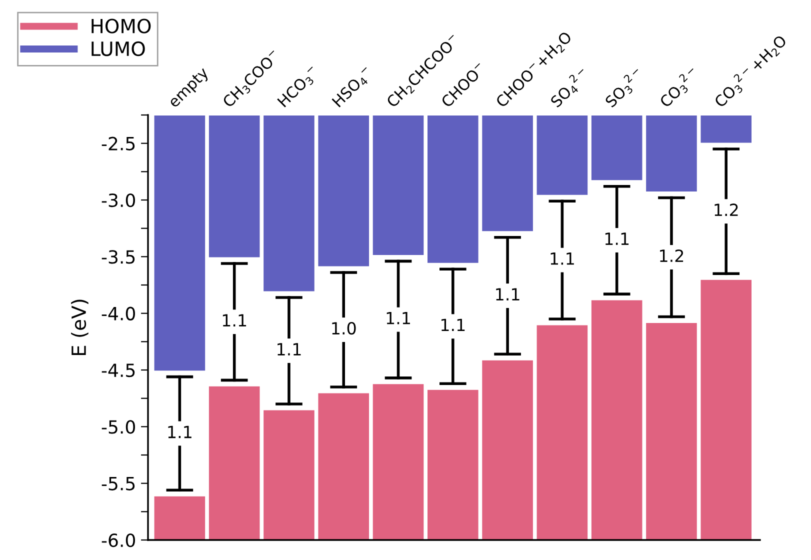 The image size is (811, 560). Describe the element at coordinates (248, 79) in the screenshot. I see `x-tick-label: CH$_{3}$COO$^{−}$` at that location.